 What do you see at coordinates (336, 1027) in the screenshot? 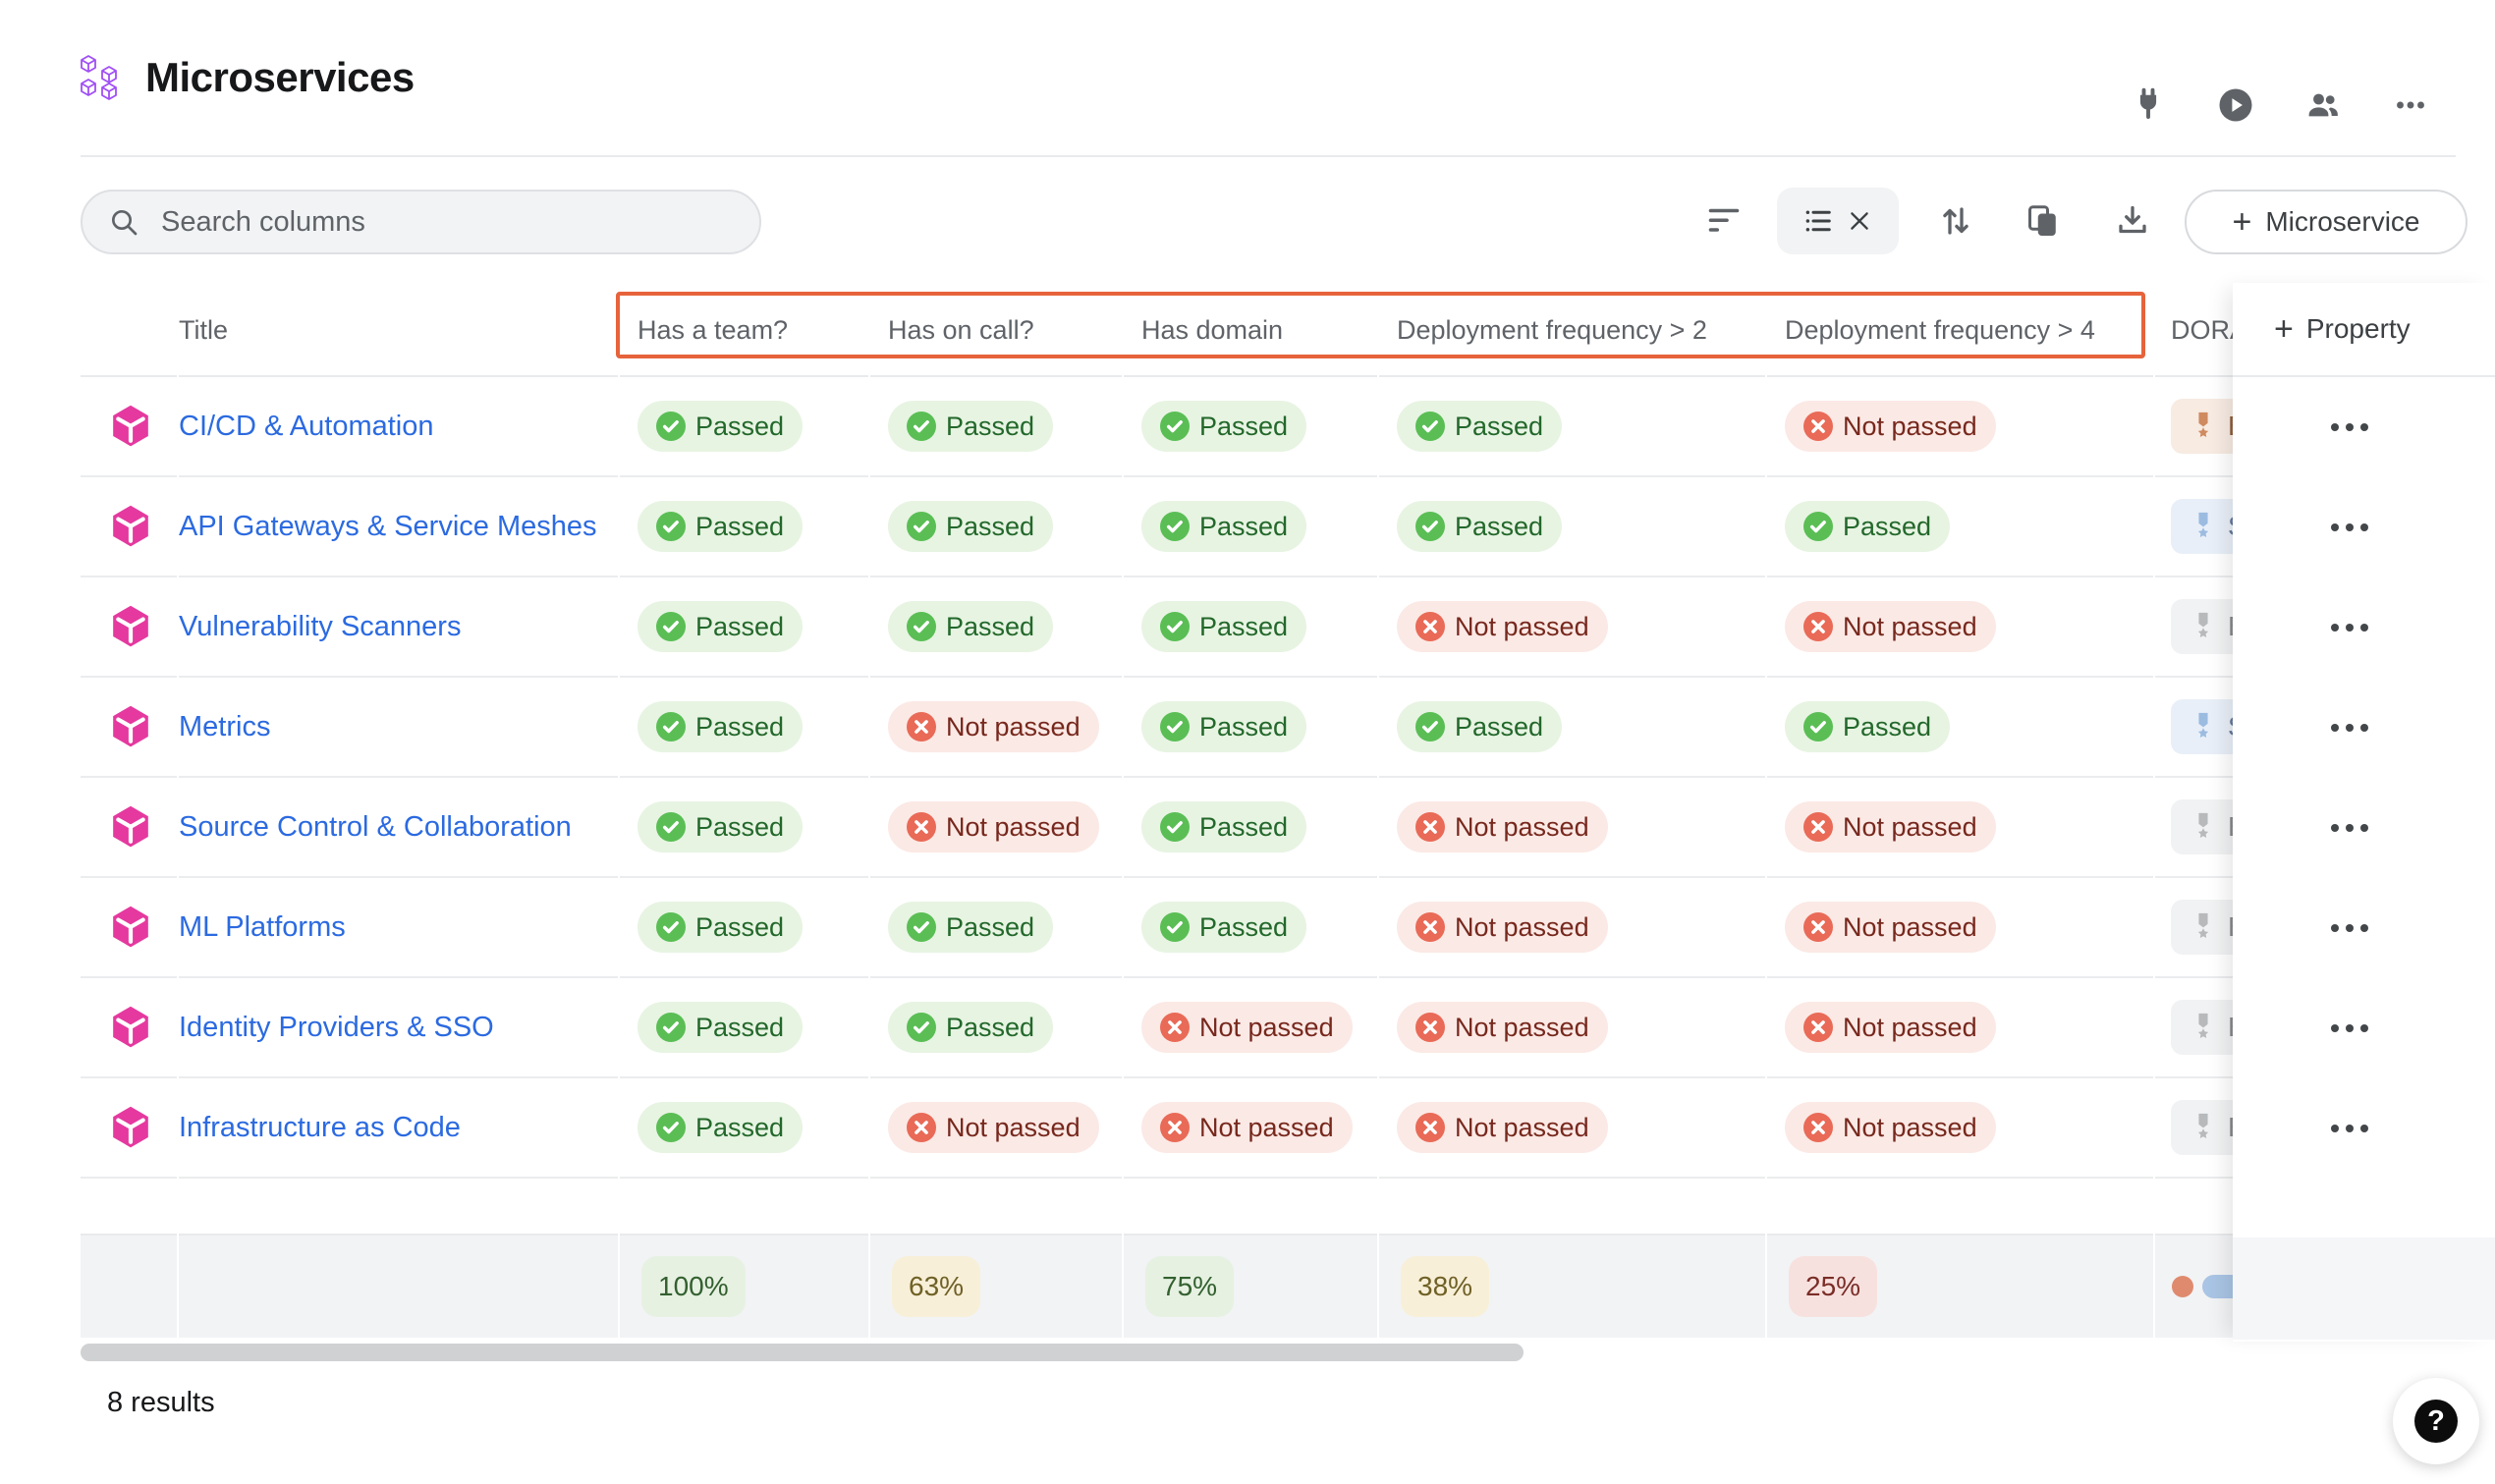
I see `entity-link: Identity Providers & SSO` at bounding box center [336, 1027].